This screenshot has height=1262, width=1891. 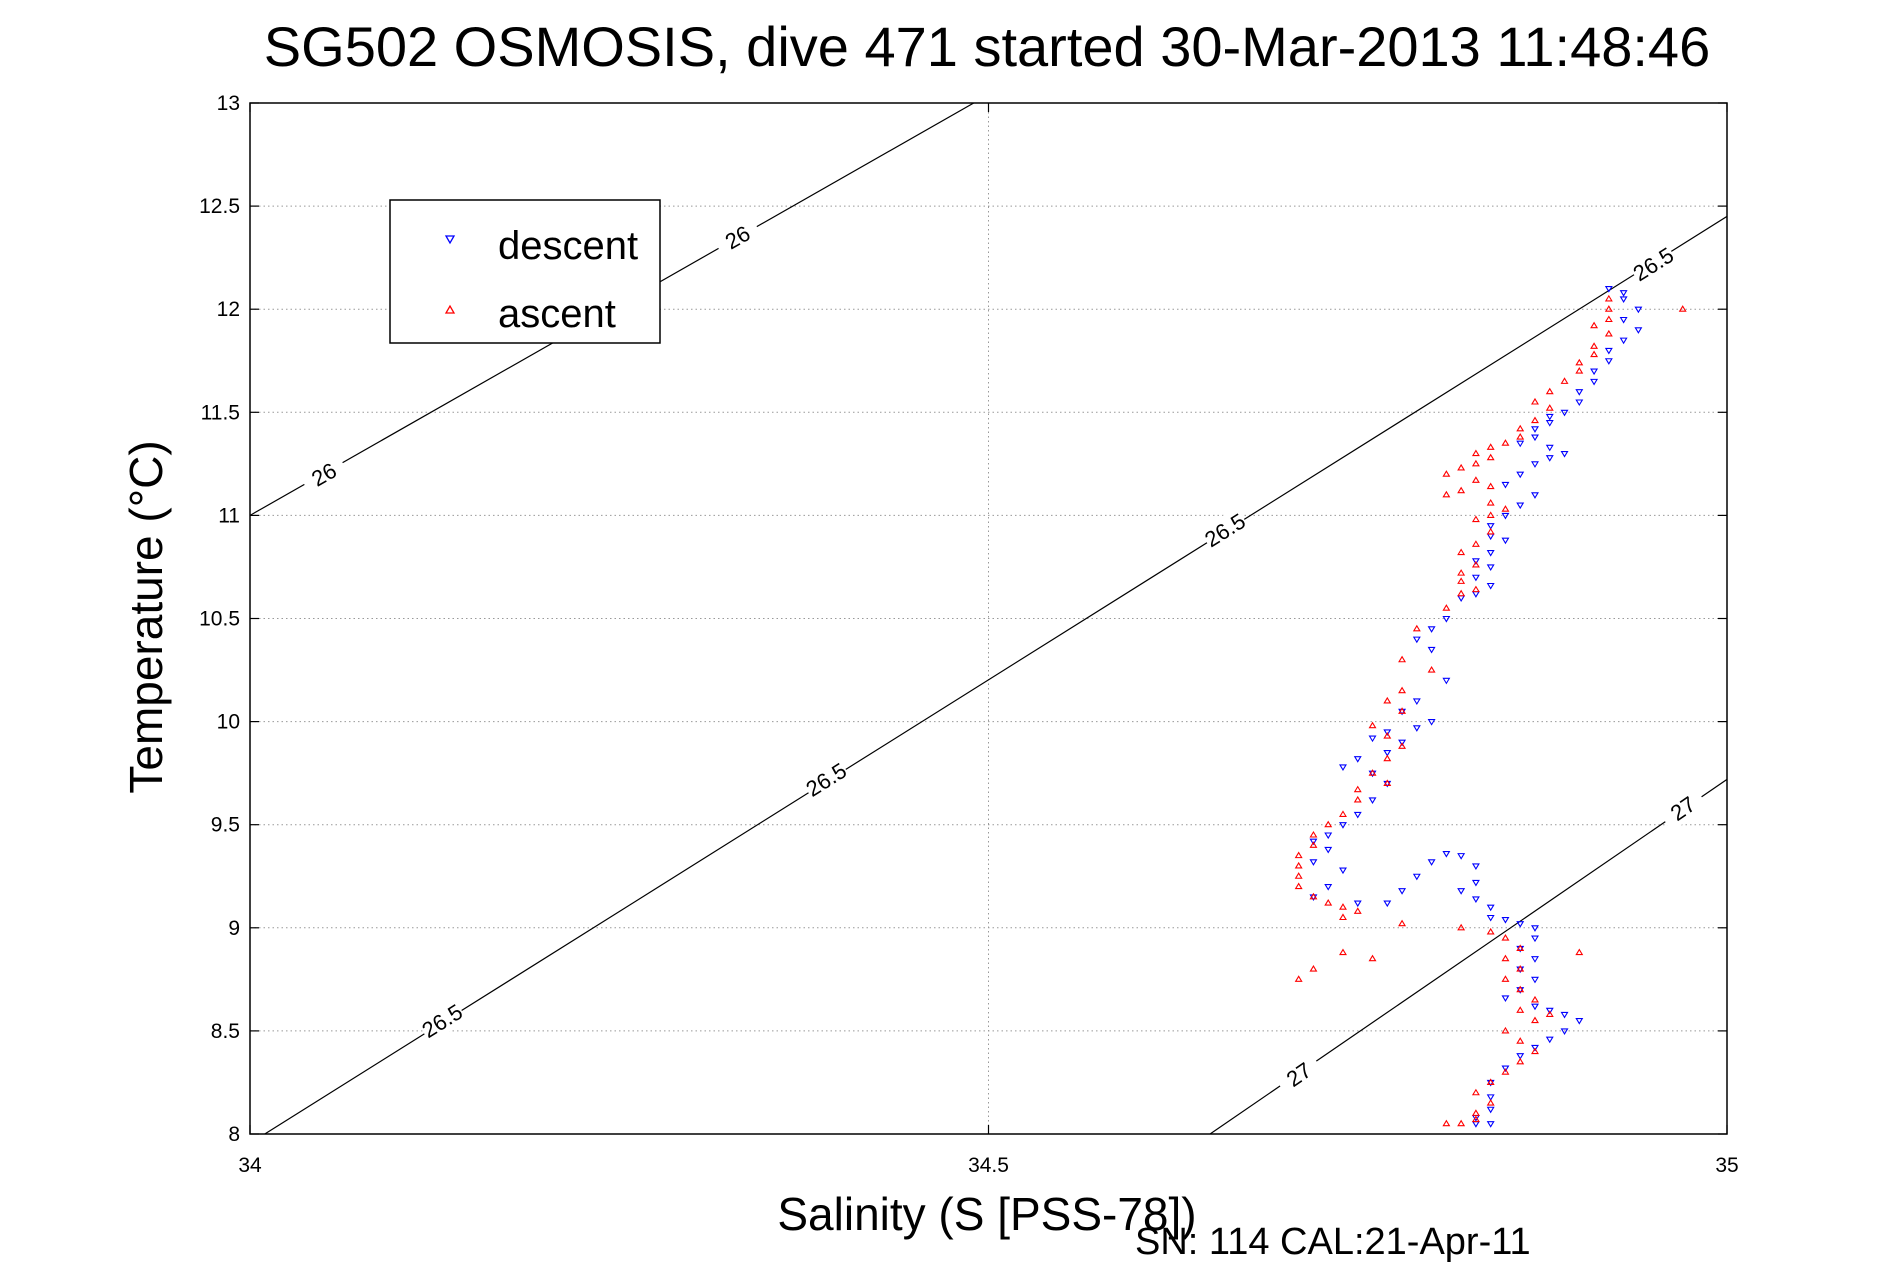 I want to click on y-tick-label: 10.5, so click(x=219, y=619).